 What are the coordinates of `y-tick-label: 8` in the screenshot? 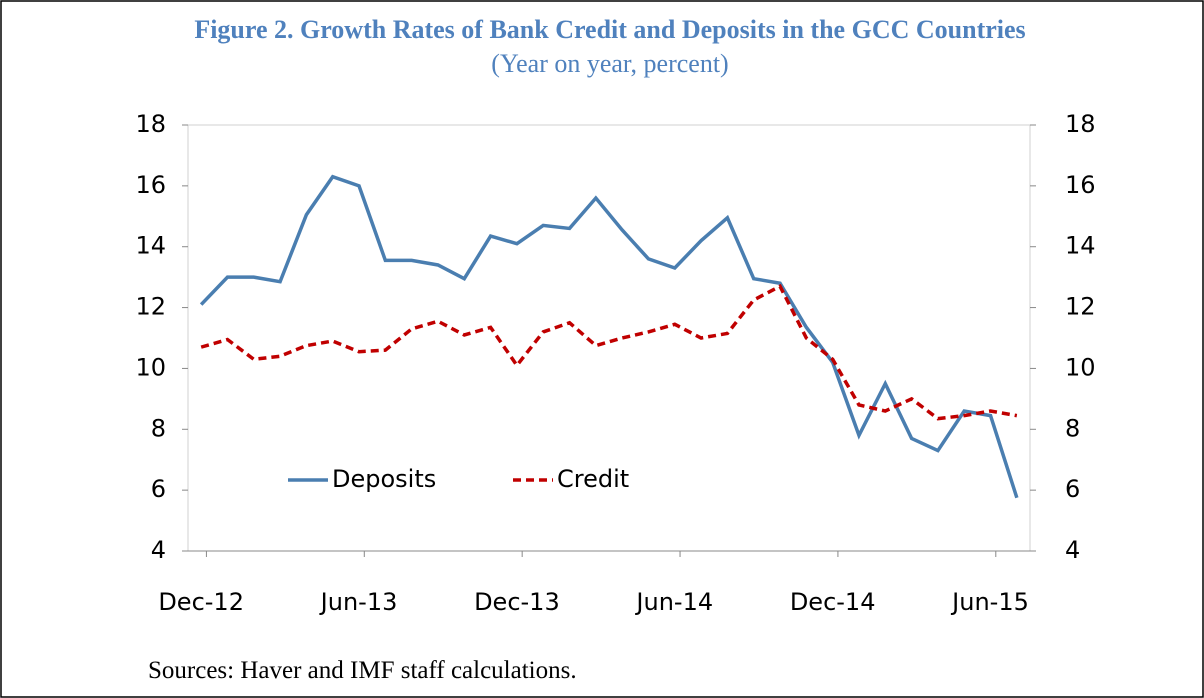 It's located at (158, 428).